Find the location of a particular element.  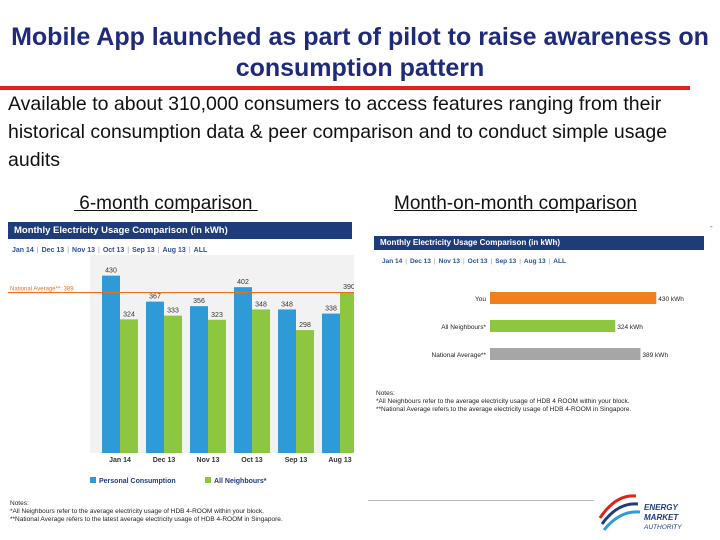

right-tab-6: ALL is located at coordinates (559, 261).